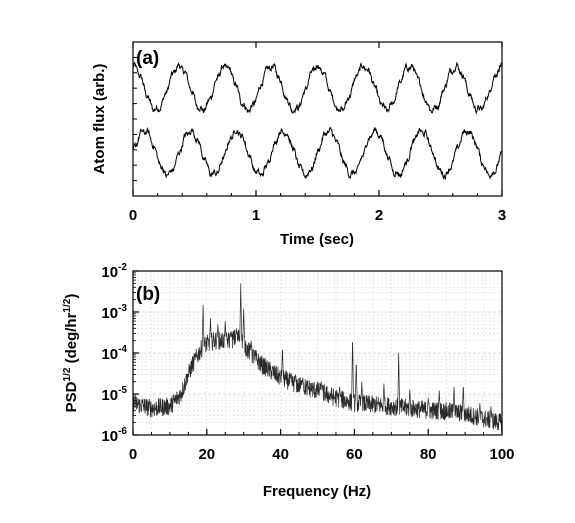  Describe the element at coordinates (147, 58) in the screenshot. I see `panel-a-label: (a)` at that location.